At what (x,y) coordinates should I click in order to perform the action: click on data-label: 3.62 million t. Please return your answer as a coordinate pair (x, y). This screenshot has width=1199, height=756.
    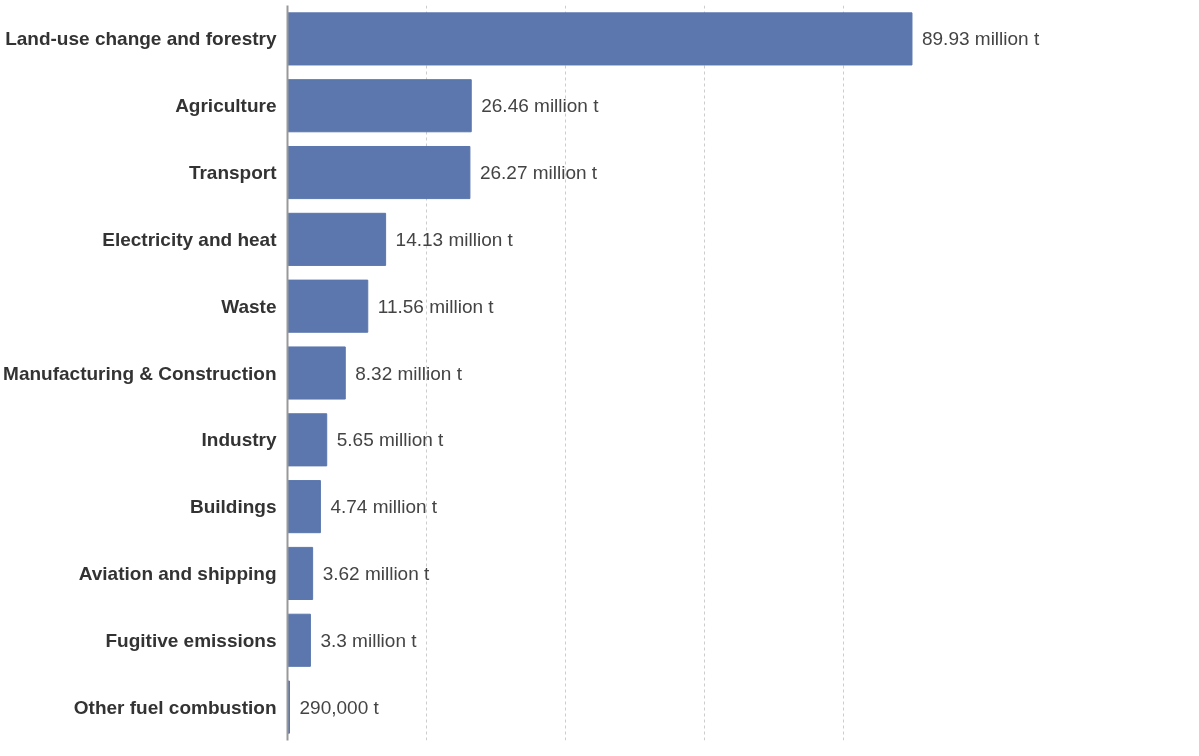
    Looking at the image, I should click on (376, 573).